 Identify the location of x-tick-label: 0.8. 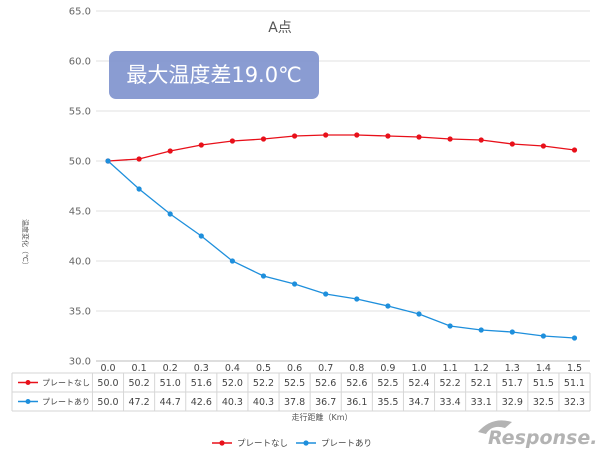
(356, 368).